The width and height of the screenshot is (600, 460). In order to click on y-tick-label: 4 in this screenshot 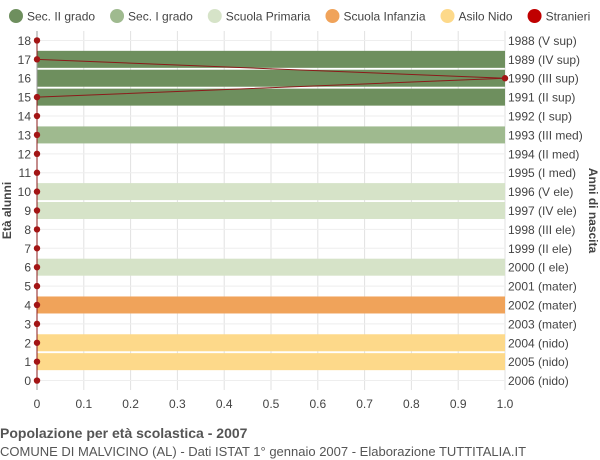, I will do `click(27, 305)`.